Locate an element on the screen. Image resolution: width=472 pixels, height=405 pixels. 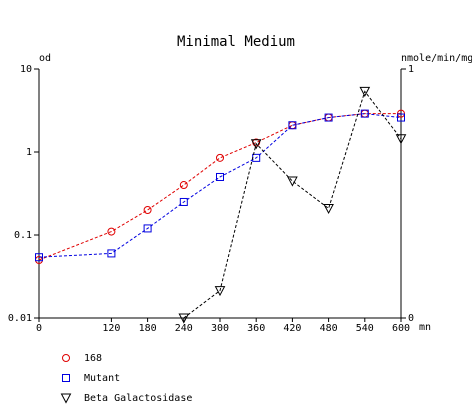
x-tick-label: 300 is located at coordinates (220, 328).